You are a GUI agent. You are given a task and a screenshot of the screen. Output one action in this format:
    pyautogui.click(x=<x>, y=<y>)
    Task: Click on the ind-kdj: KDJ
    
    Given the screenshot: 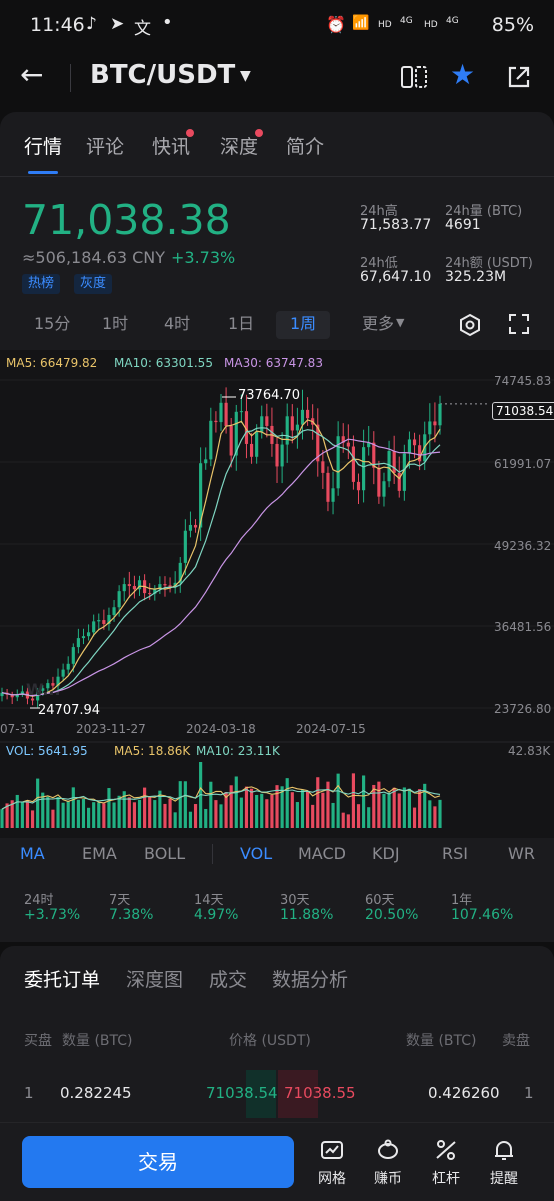 What is the action you would take?
    pyautogui.click(x=386, y=853)
    